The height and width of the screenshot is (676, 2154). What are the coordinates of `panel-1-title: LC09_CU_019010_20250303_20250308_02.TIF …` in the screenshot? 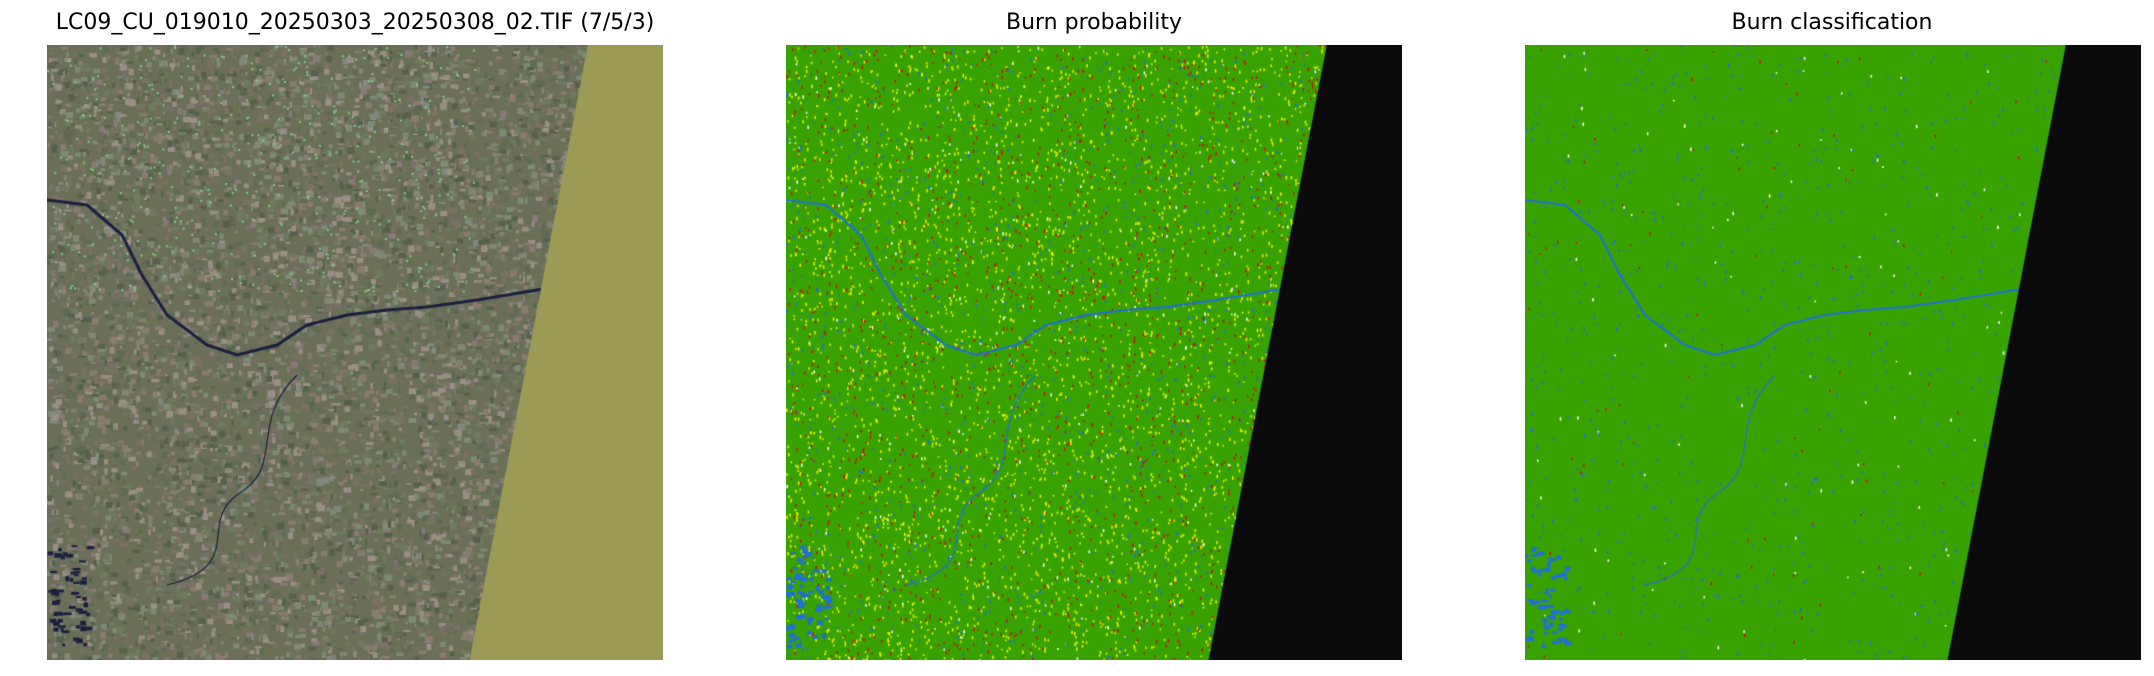 It's located at (355, 22).